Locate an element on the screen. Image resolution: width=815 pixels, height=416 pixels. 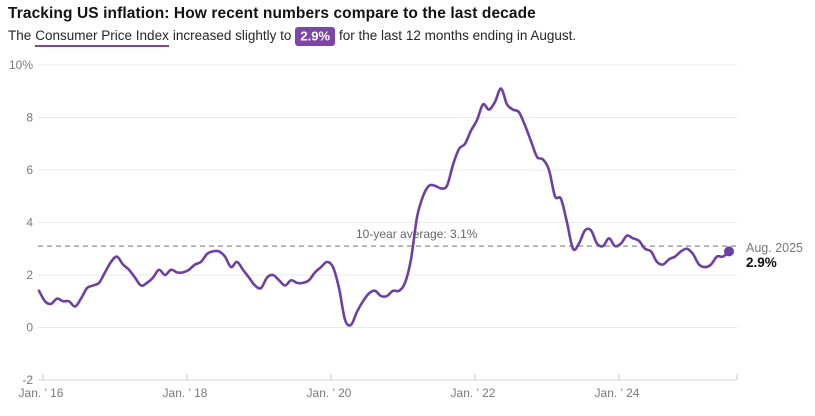
subtitle-suffix: for the last 12 months ending in August. is located at coordinates (458, 35).